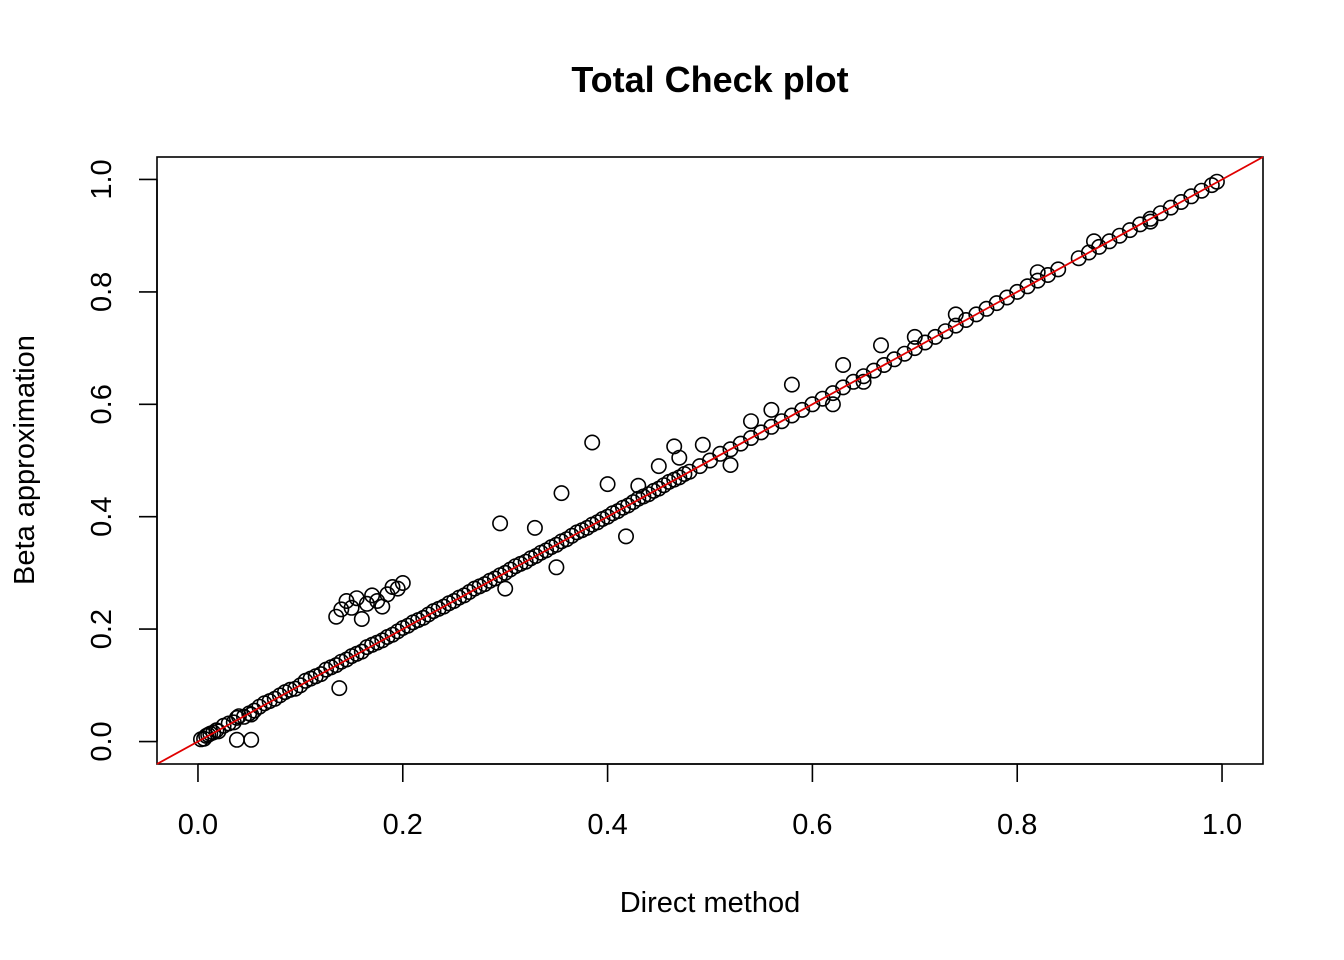  What do you see at coordinates (1222, 825) in the screenshot?
I see `x-tick-label: 1.0` at bounding box center [1222, 825].